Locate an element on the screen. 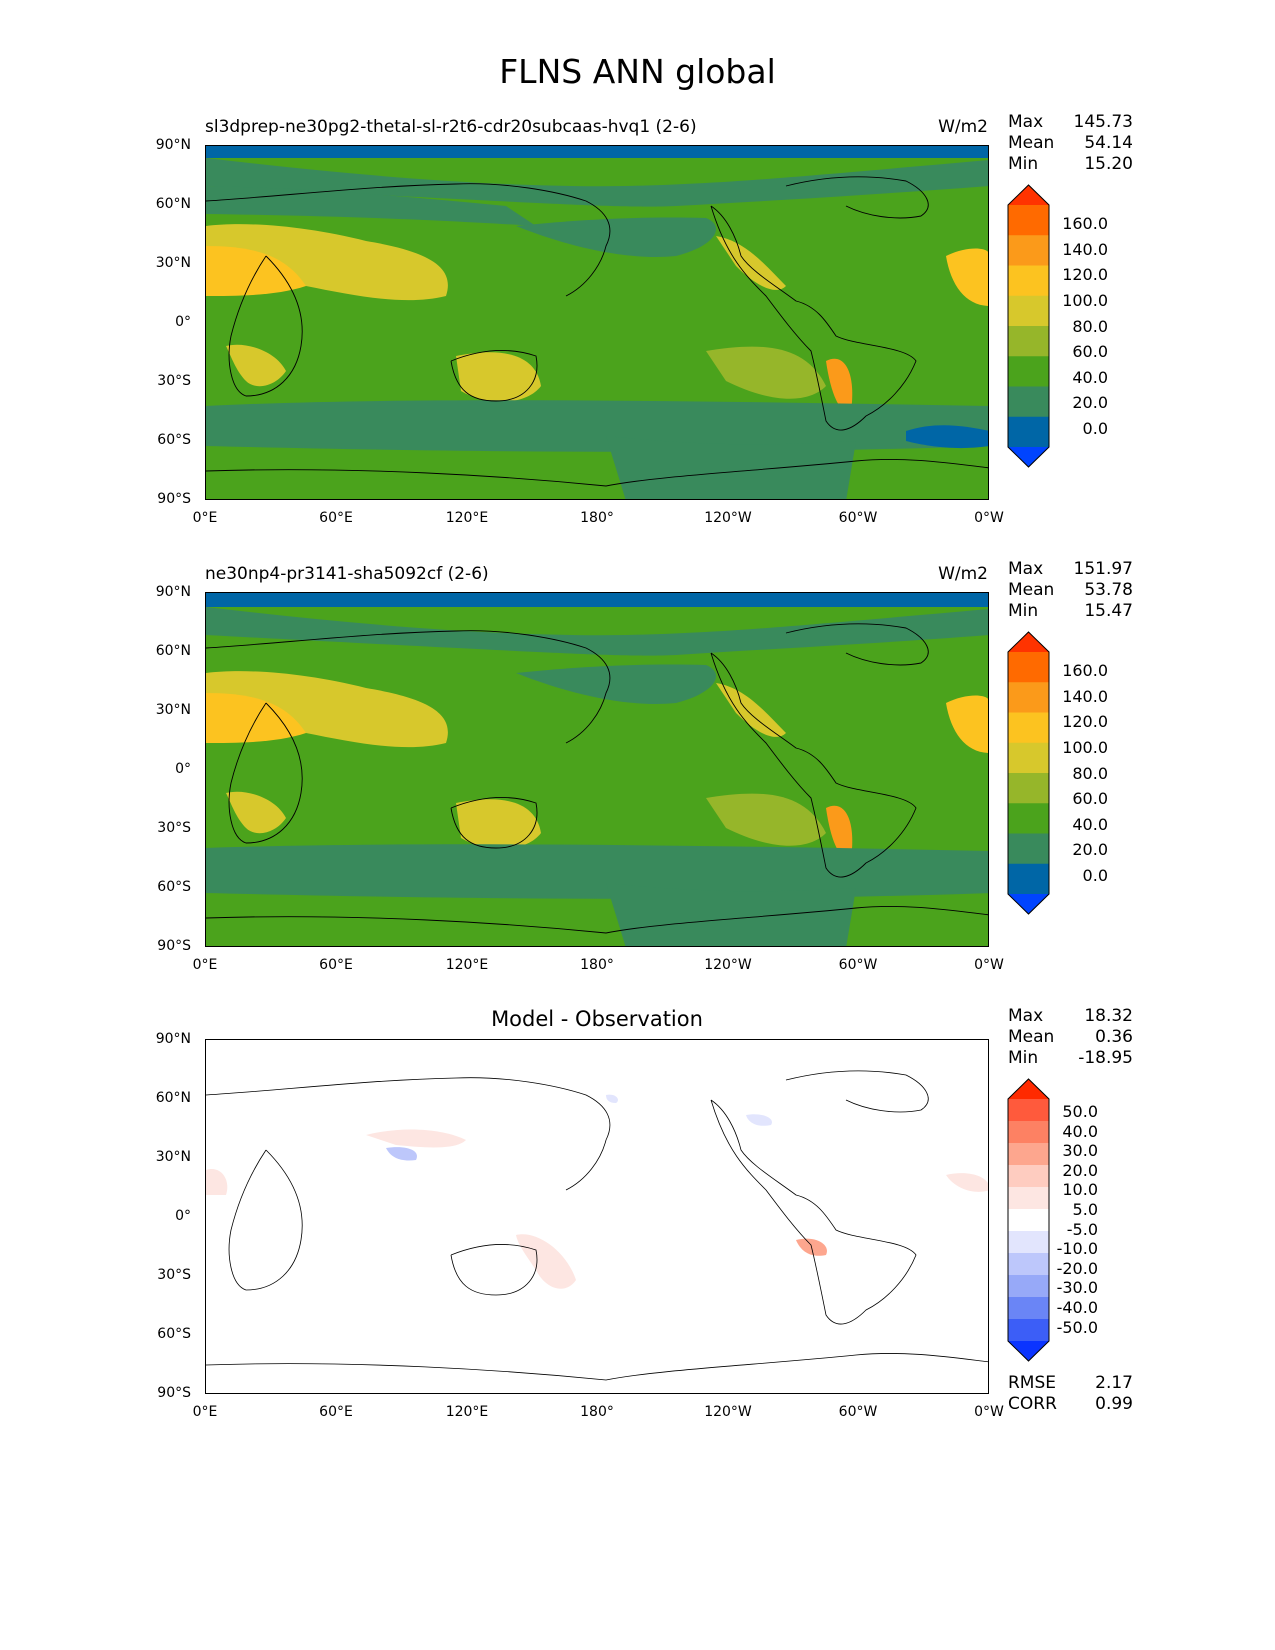 The width and height of the screenshot is (1275, 1650). colorbar-label: 120.0 is located at coordinates (1085, 274).